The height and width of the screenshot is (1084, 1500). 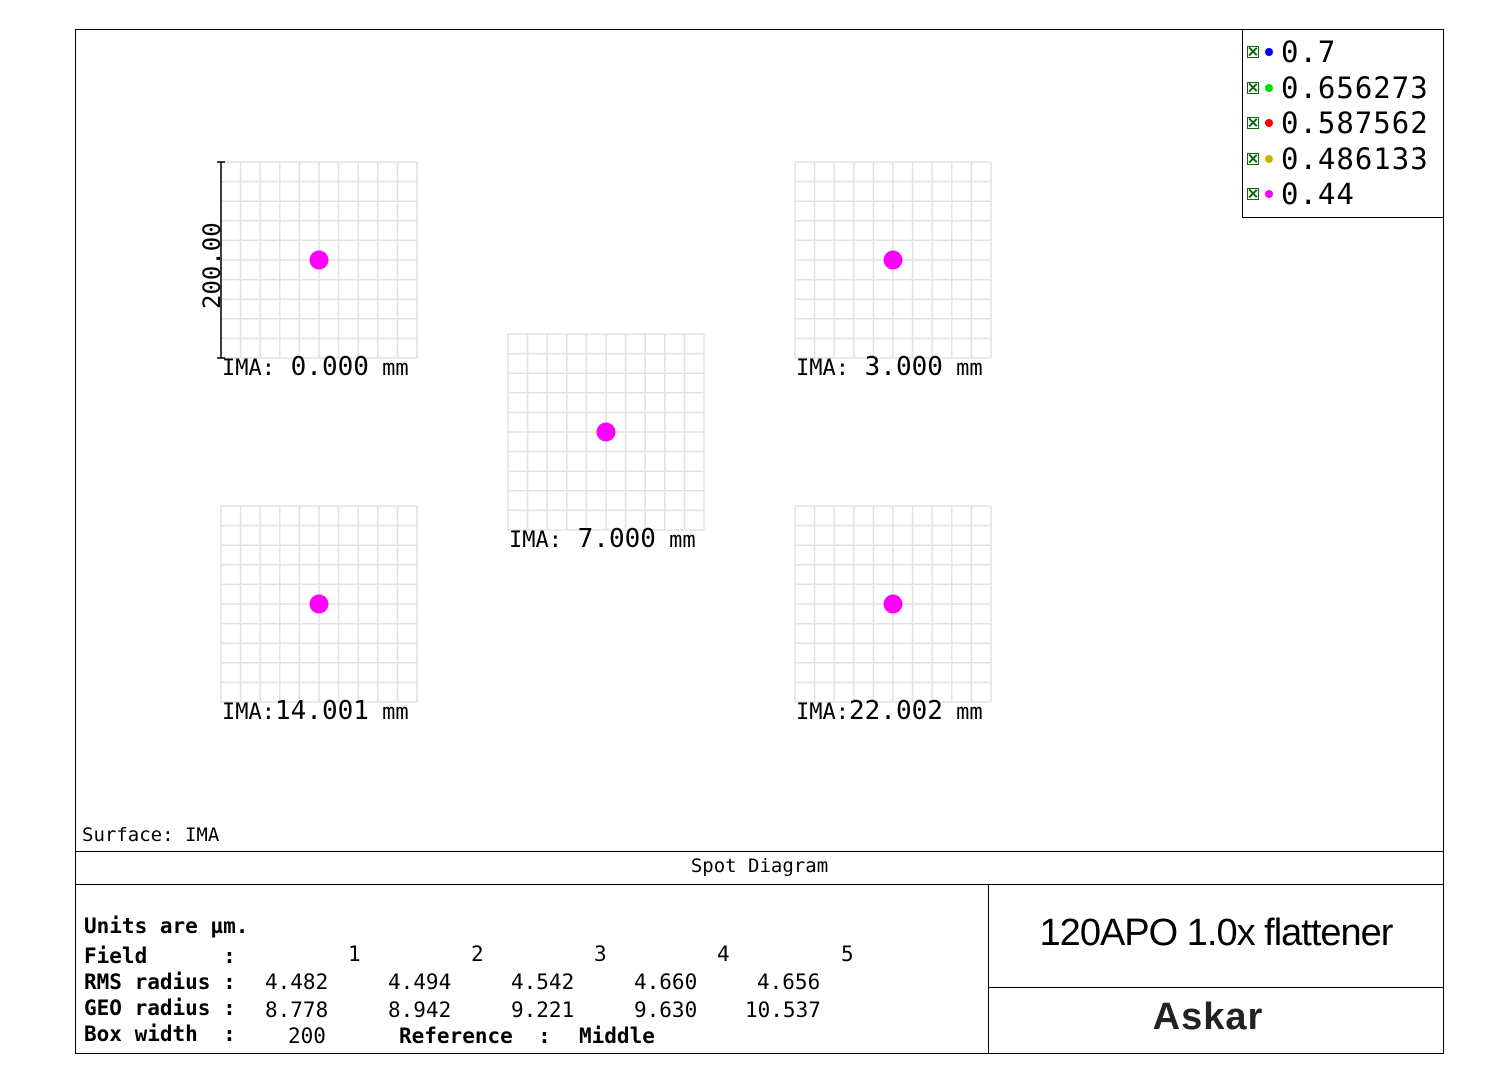 I want to click on info-divider, so click(x=988, y=969).